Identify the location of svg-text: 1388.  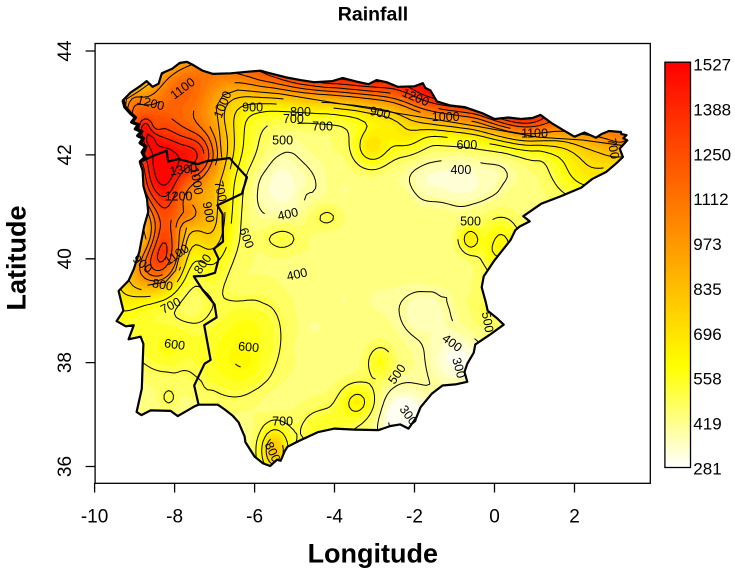
(712, 109).